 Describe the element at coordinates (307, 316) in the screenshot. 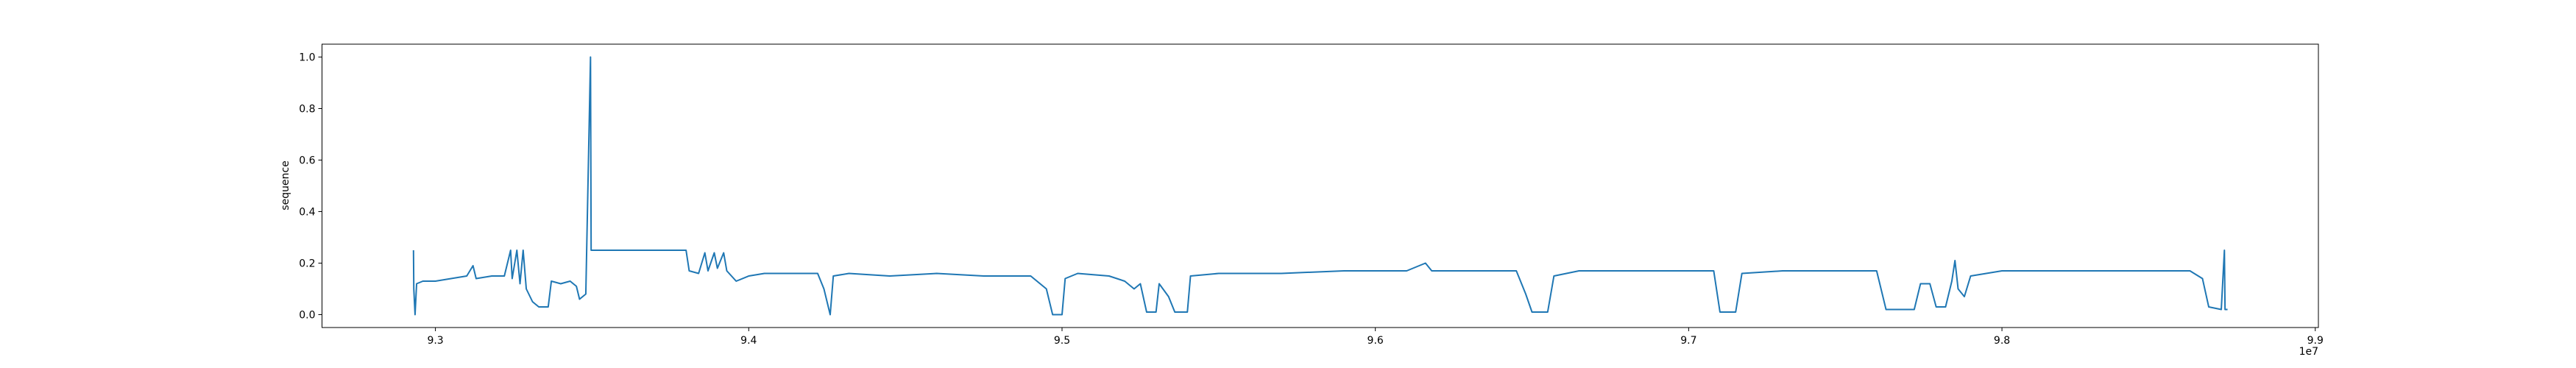

I see `y-tick-label: 0.0` at that location.